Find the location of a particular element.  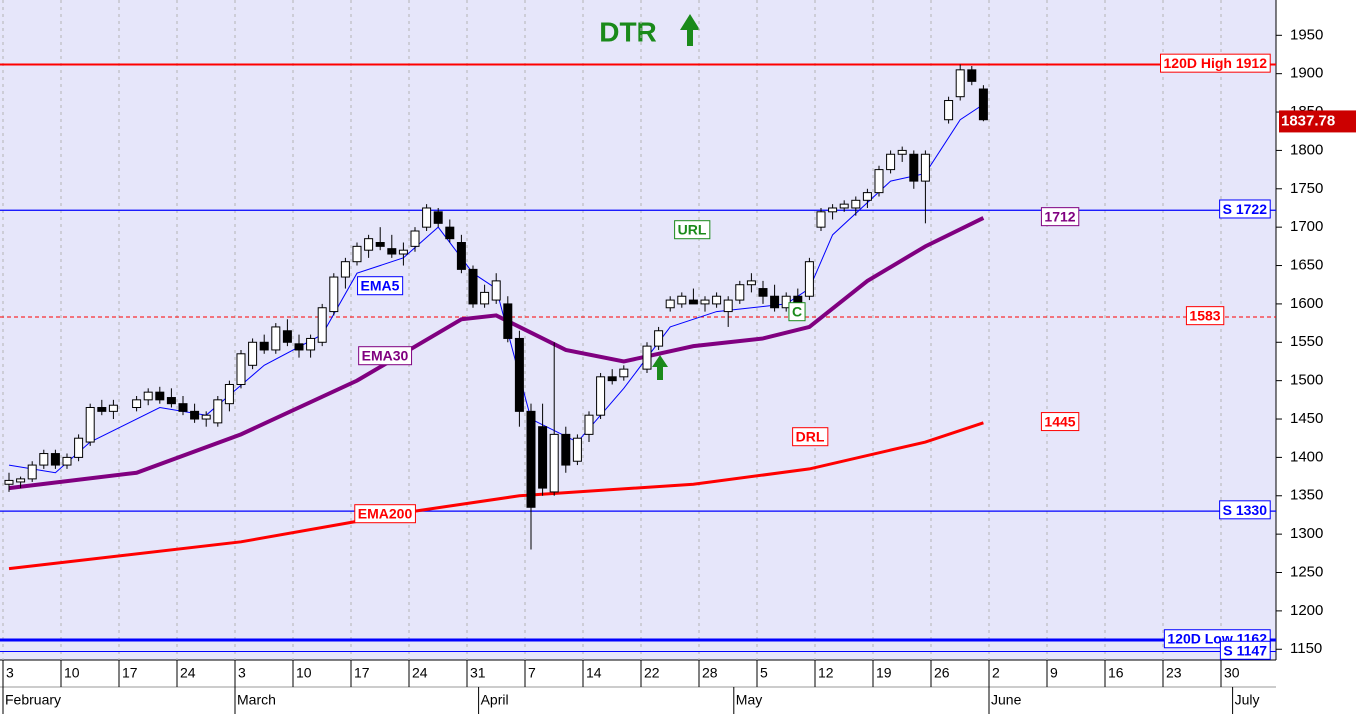

month-label: March is located at coordinates (256, 700).